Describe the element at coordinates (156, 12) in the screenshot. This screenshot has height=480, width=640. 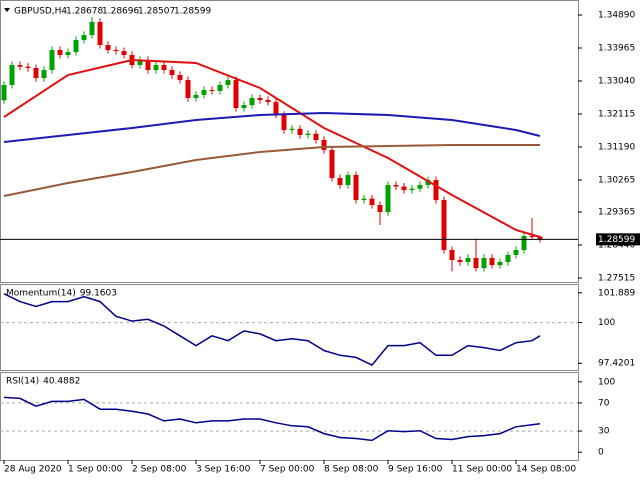
I see `header-ohlc: 1.28507` at that location.